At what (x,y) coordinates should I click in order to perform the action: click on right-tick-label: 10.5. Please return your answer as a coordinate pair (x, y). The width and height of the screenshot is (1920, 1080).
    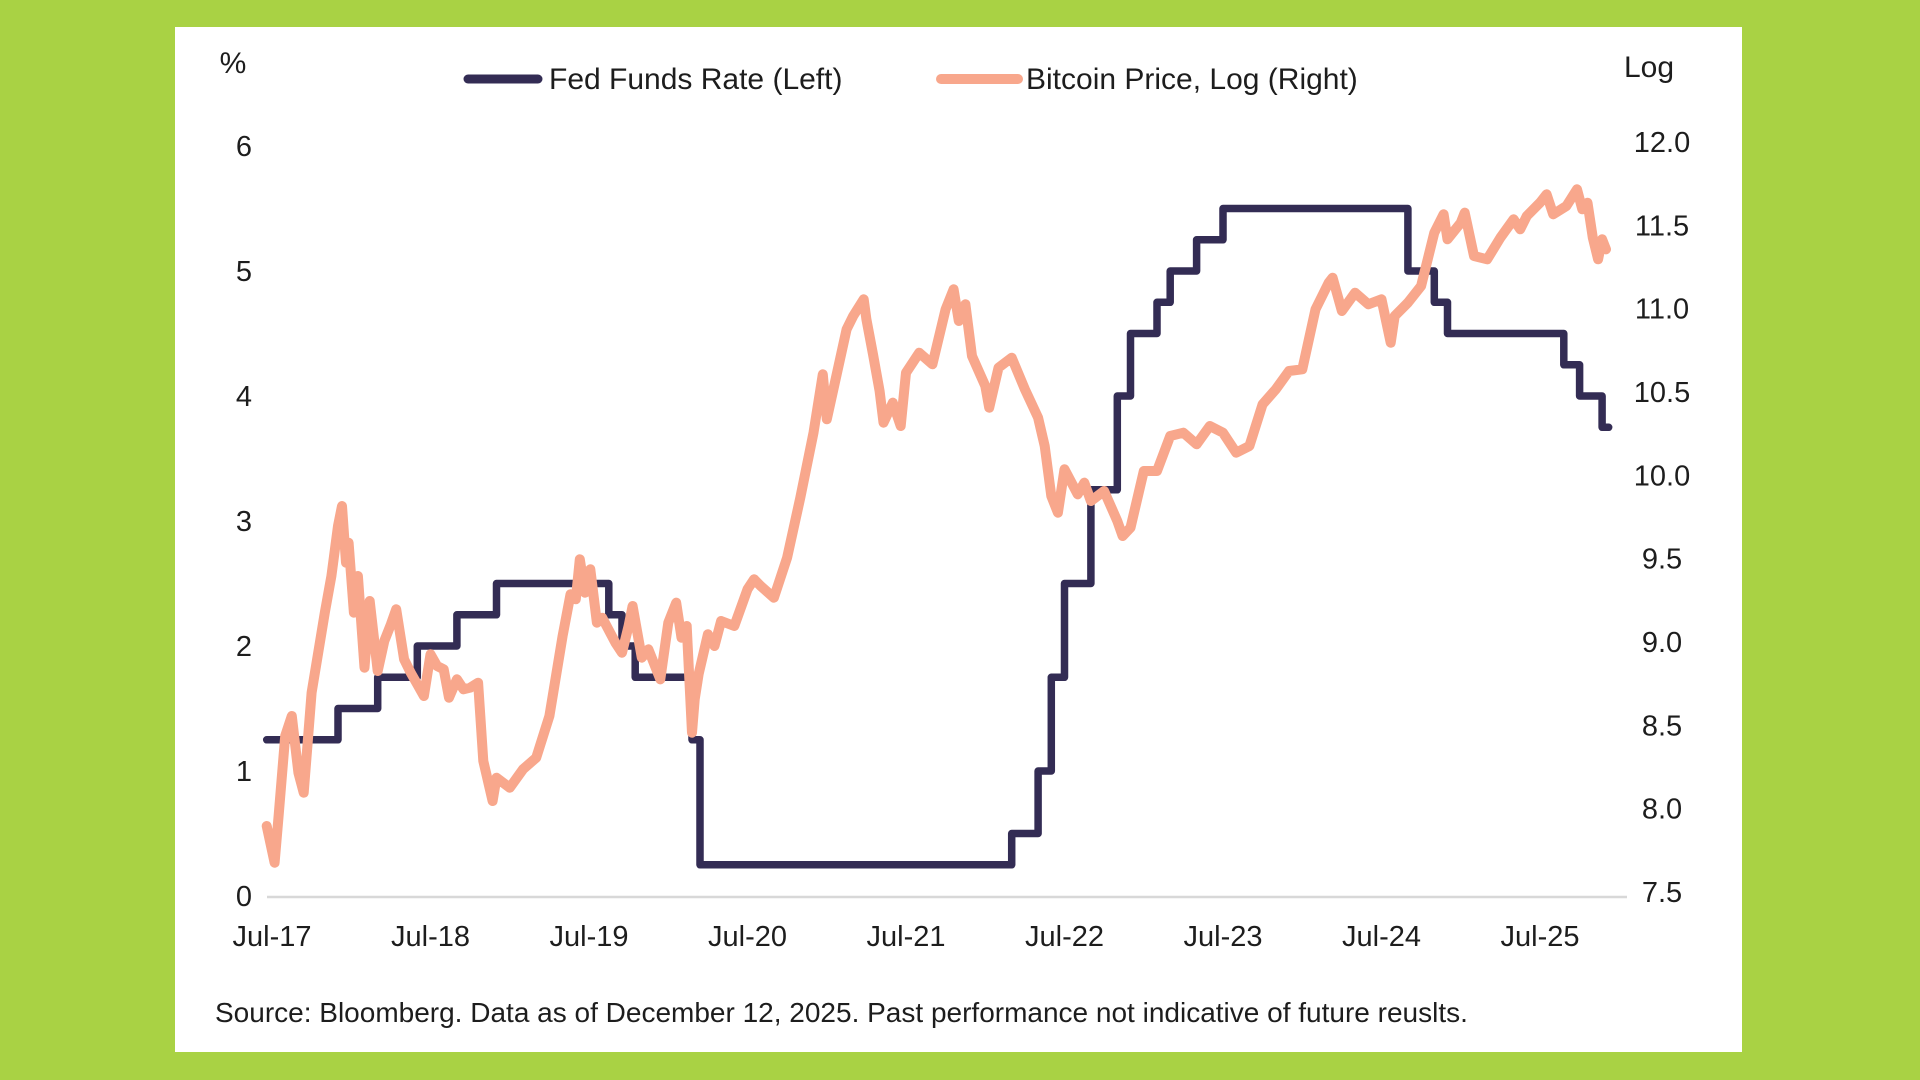
    Looking at the image, I should click on (1662, 393).